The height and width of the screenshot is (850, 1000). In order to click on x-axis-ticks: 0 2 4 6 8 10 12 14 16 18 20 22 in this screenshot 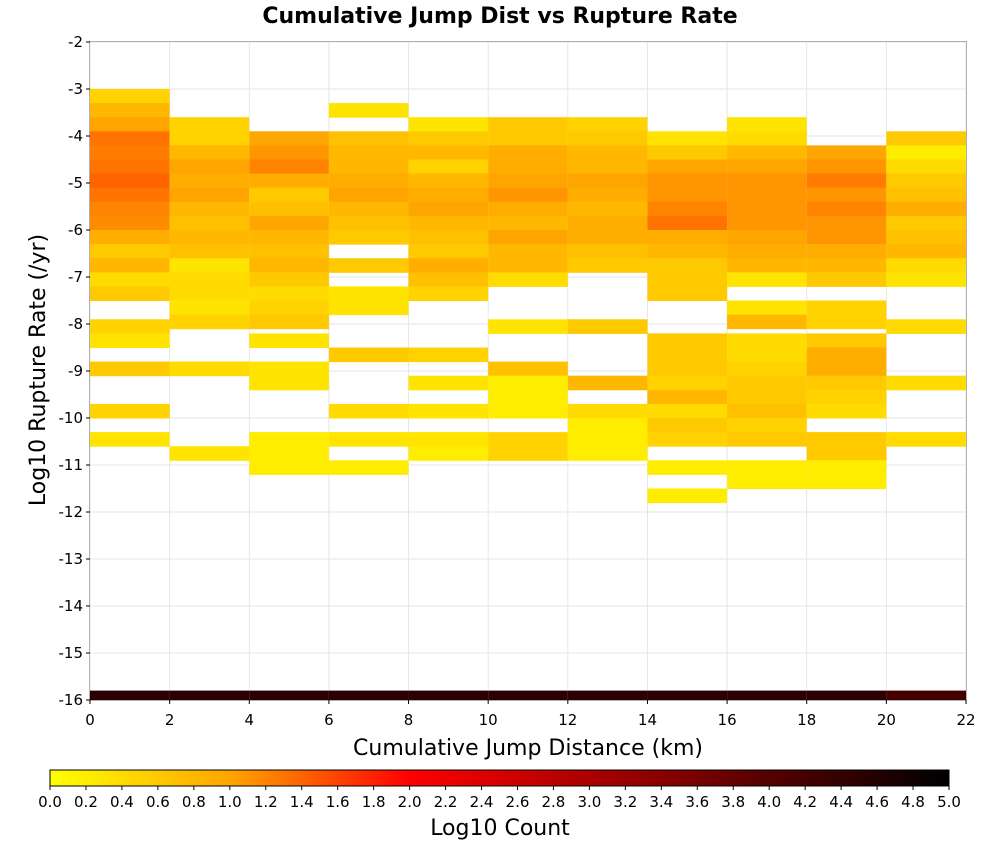, I will do `click(530, 714)`.